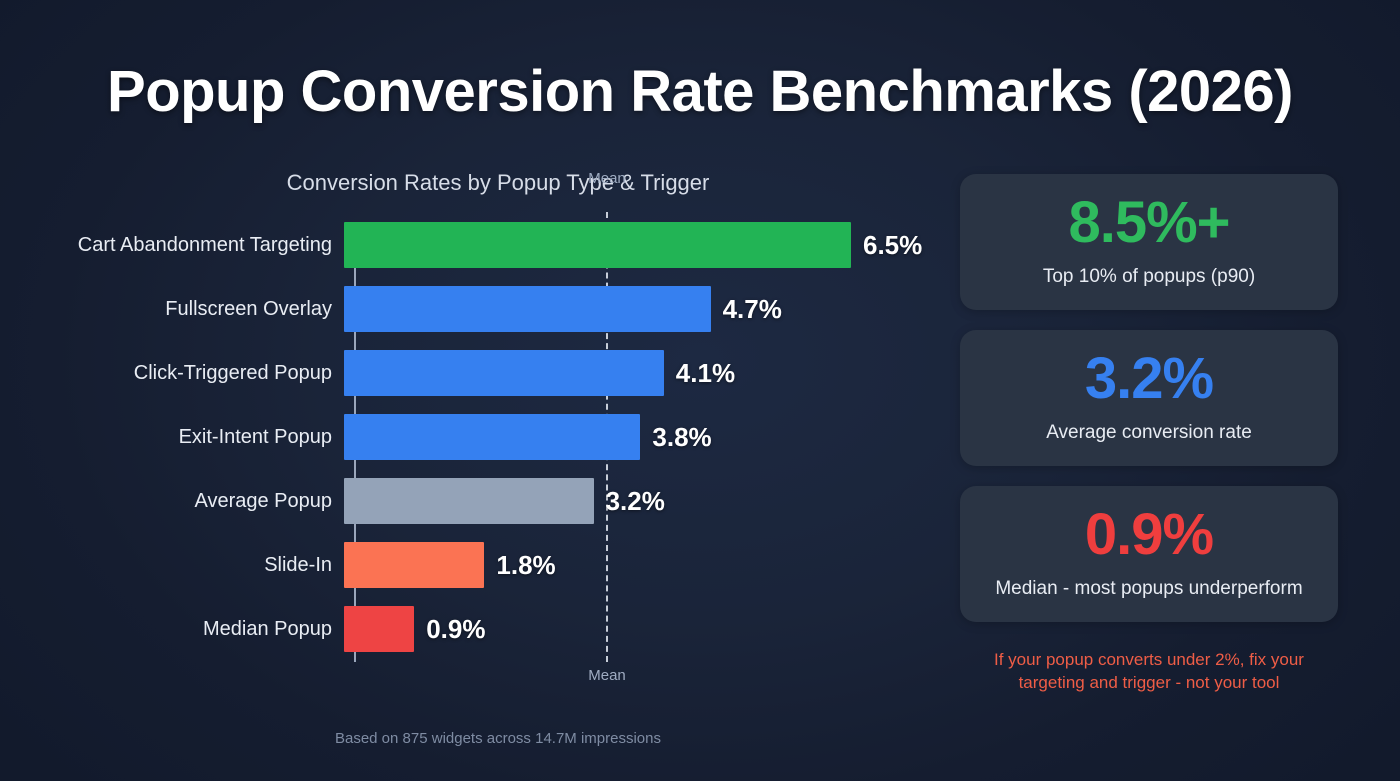  I want to click on chart-subtitle: Conversion Rates by Popup Type & Trigger, so click(498, 182).